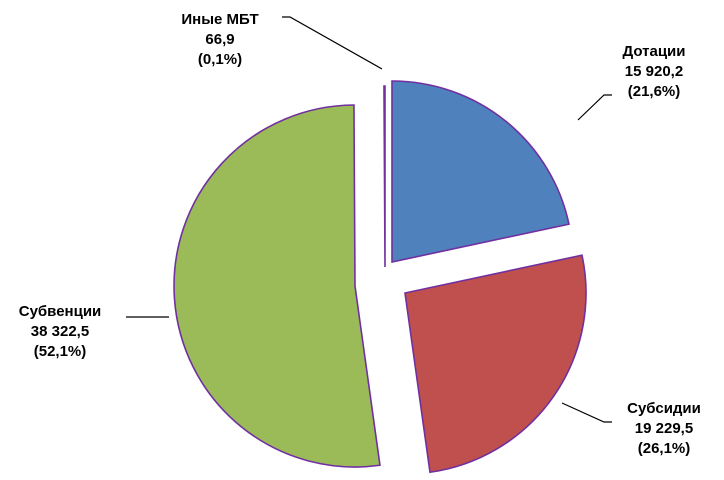 This screenshot has width=724, height=480. I want to click on data-label-subsidii: Субсидии 19 229,5 (26,1%), so click(664, 428).